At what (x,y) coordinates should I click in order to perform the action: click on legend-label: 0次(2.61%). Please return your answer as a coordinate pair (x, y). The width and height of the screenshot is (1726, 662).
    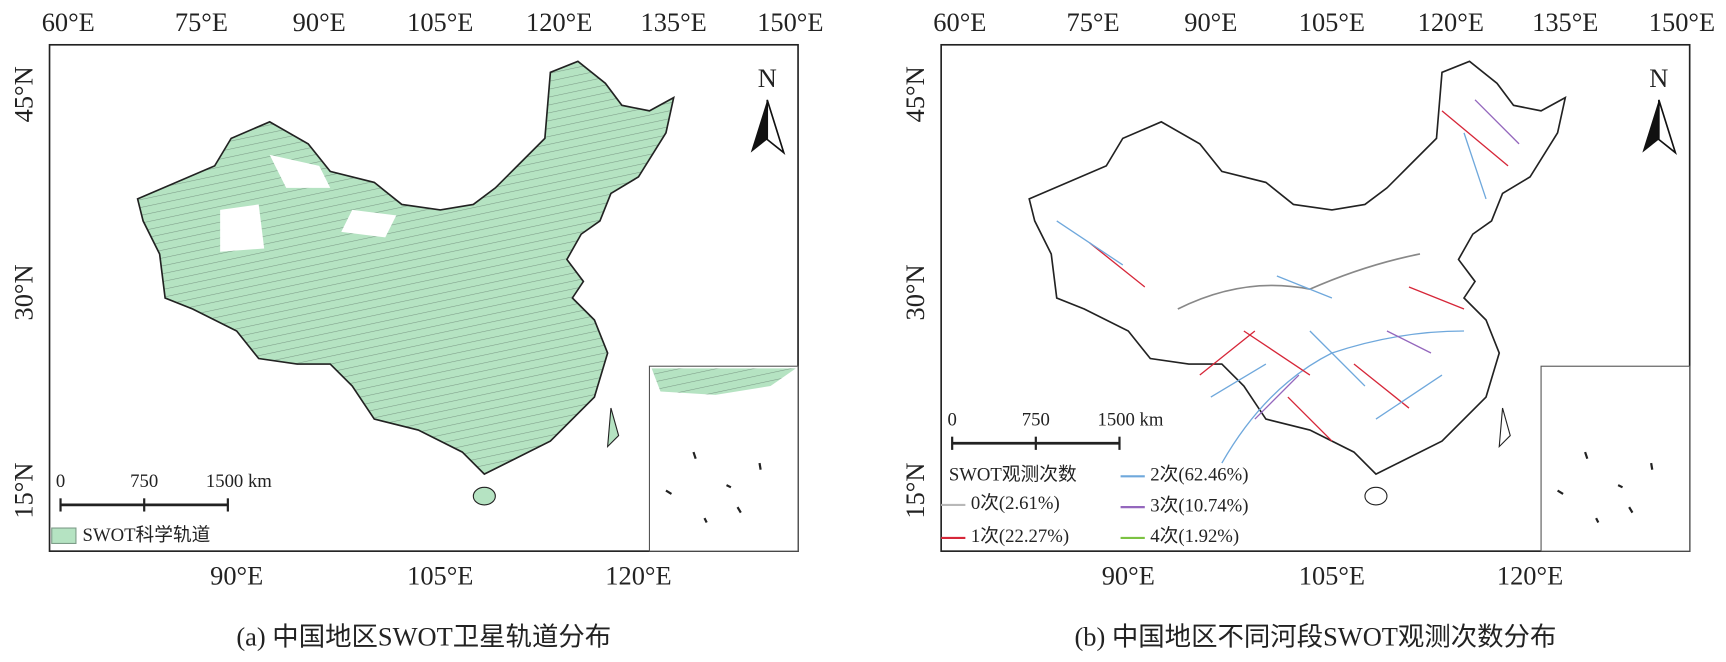
    Looking at the image, I should click on (1015, 503).